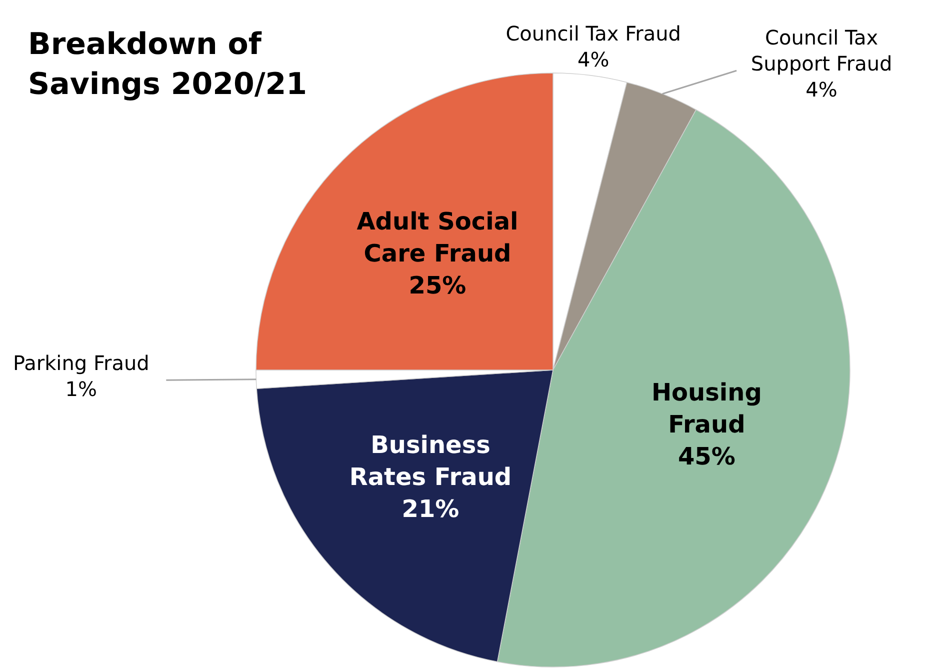  Describe the element at coordinates (706, 408) in the screenshot. I see `slice-label: Housing Fraud` at that location.